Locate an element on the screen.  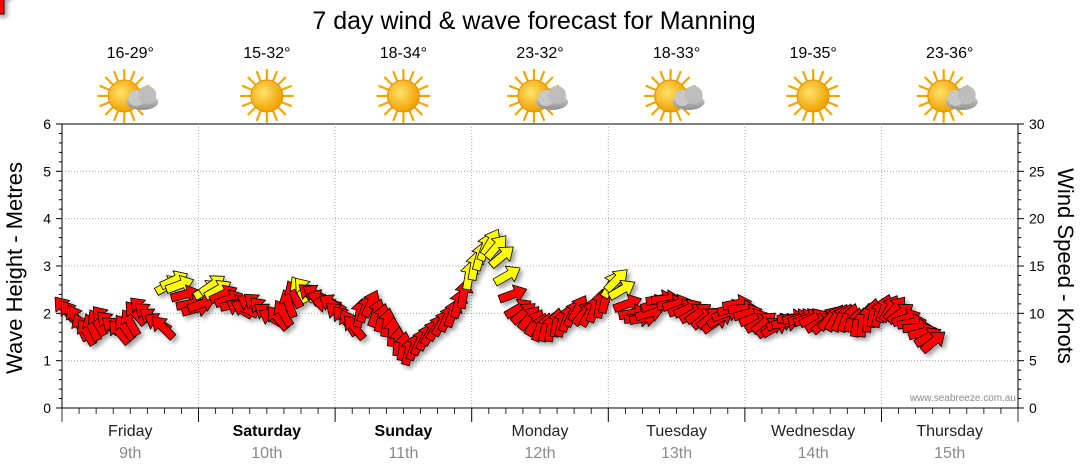
temperature-range: 16-29° is located at coordinates (130, 53).